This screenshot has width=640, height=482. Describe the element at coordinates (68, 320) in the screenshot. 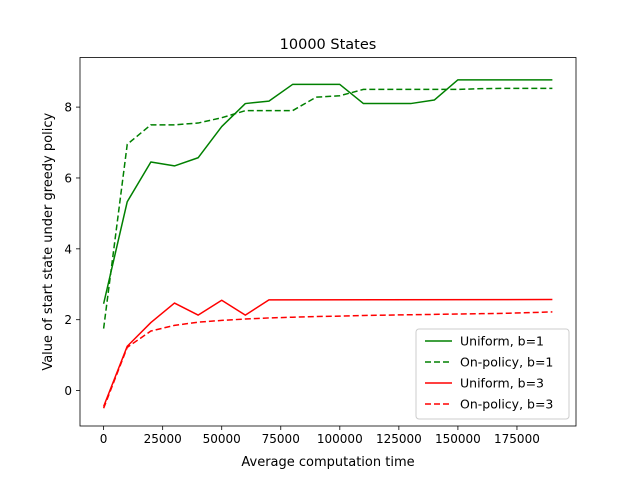

I see `y-tick-label: 2` at that location.